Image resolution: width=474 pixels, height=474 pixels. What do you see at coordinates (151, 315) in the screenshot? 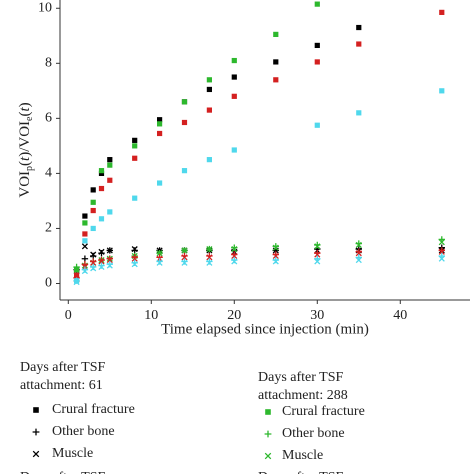
I see `x-tick-label: 10` at bounding box center [151, 315].